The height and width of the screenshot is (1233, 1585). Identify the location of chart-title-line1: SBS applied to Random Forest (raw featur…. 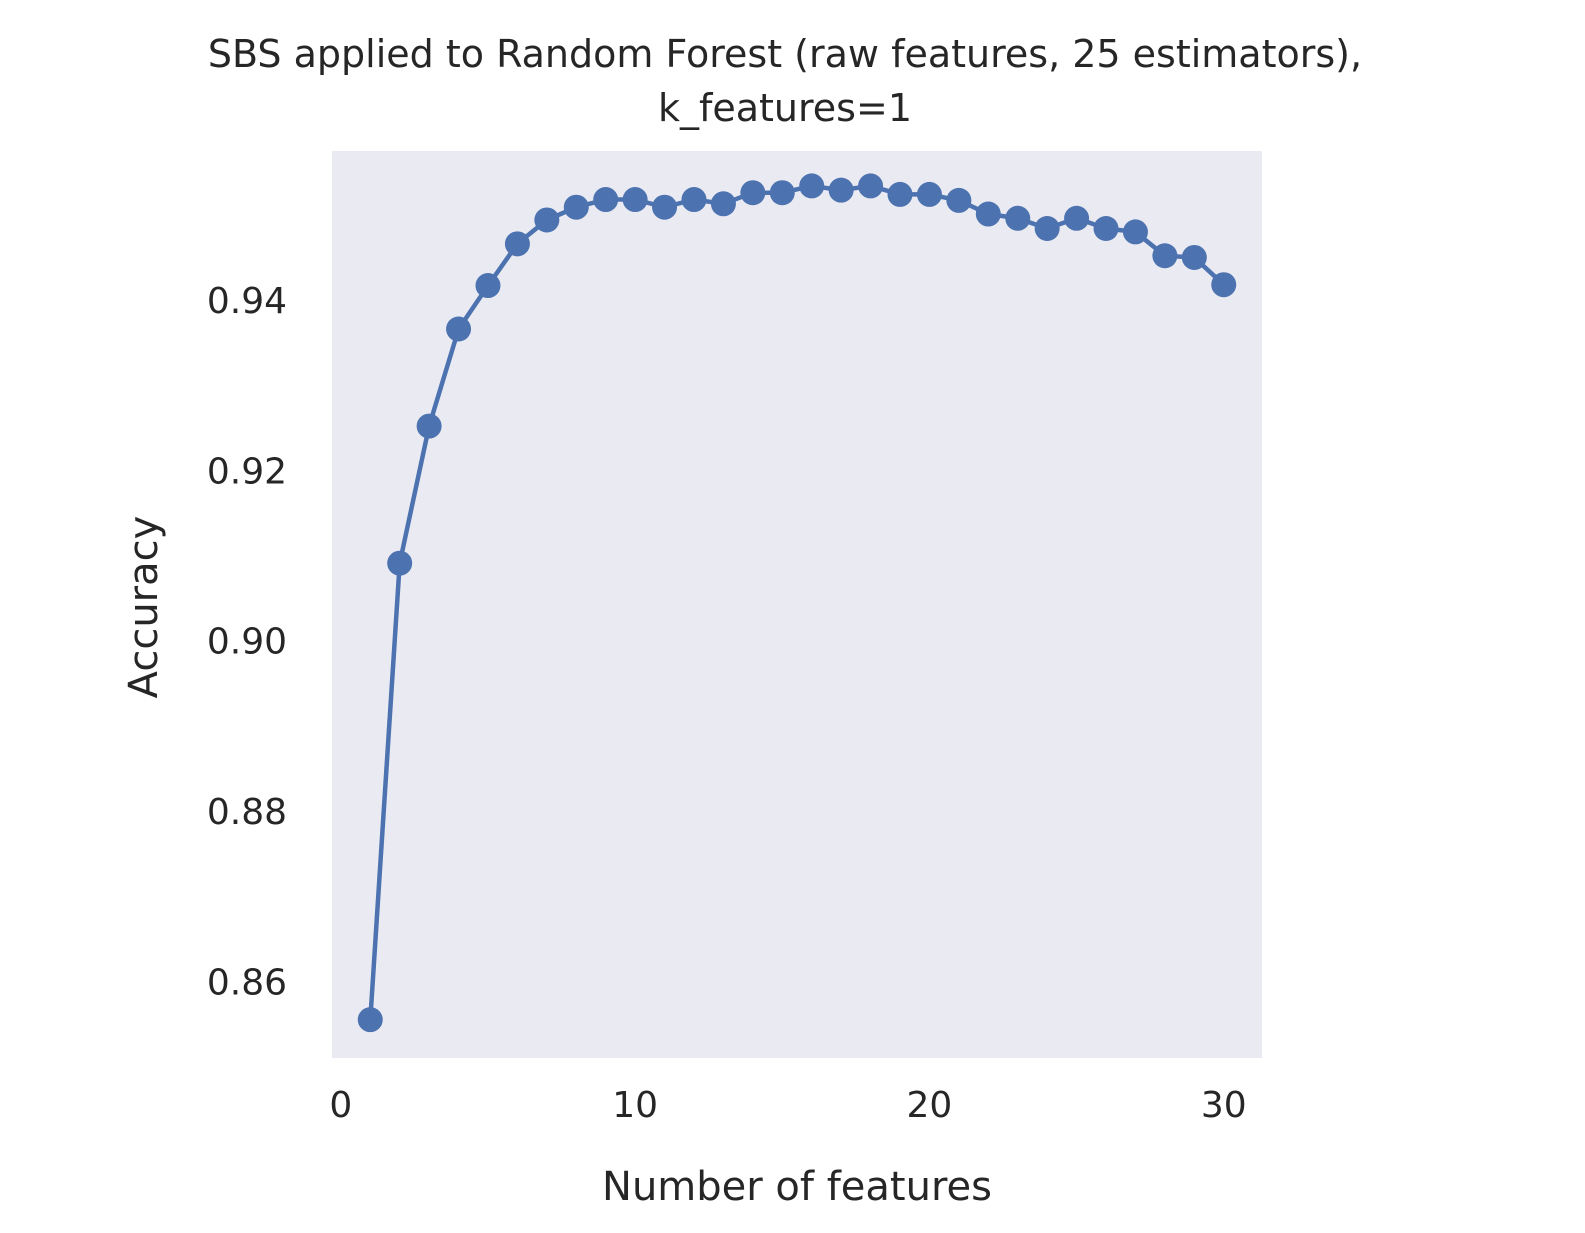
(785, 54).